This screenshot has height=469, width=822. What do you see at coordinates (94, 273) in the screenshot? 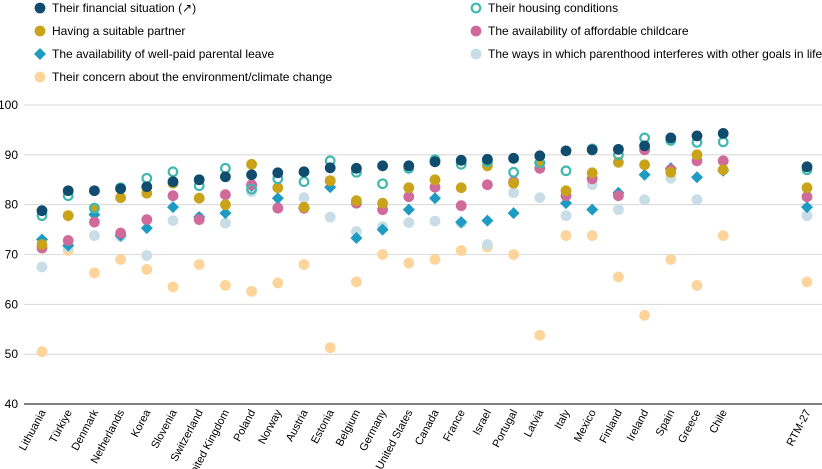
I see `point-their-concern-about-the-environment-climate-change-denmark` at bounding box center [94, 273].